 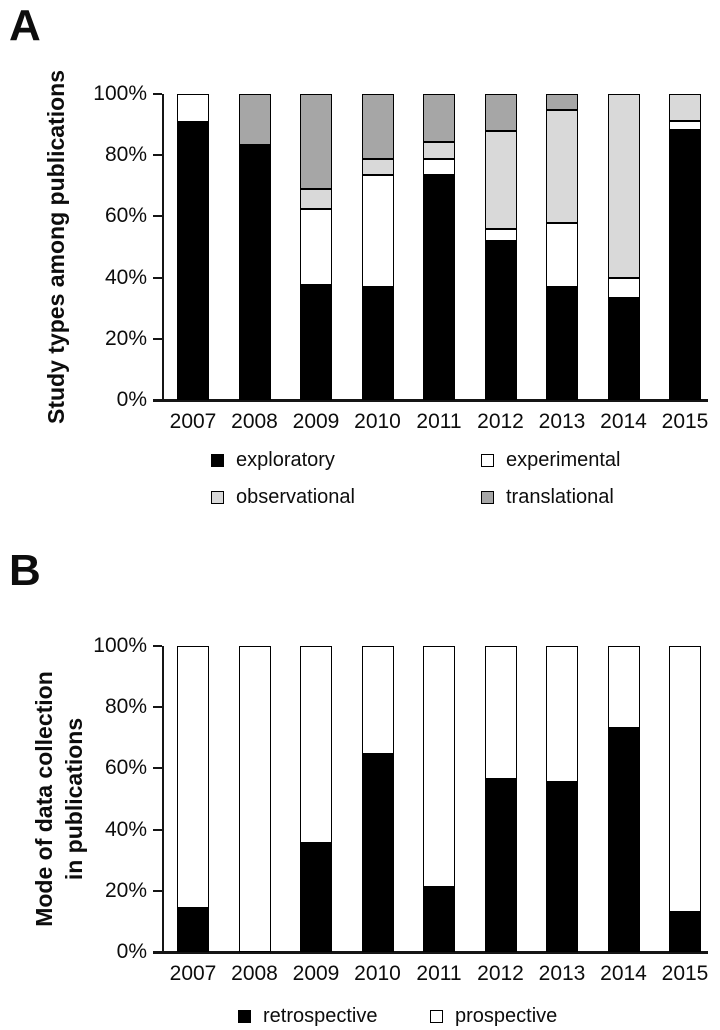 What do you see at coordinates (56, 247) in the screenshot?
I see `panel-a-y-axis-title: Study types among publications` at bounding box center [56, 247].